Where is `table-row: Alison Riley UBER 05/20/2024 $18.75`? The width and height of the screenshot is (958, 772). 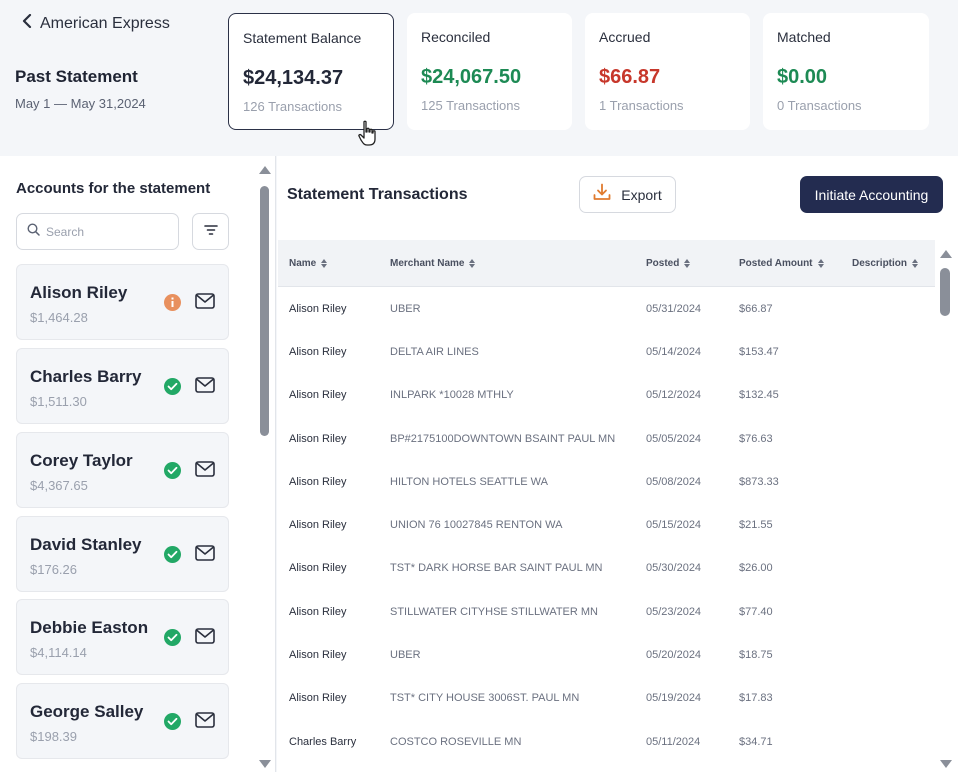 table-row: Alison Riley UBER 05/20/2024 $18.75 is located at coordinates (606, 654).